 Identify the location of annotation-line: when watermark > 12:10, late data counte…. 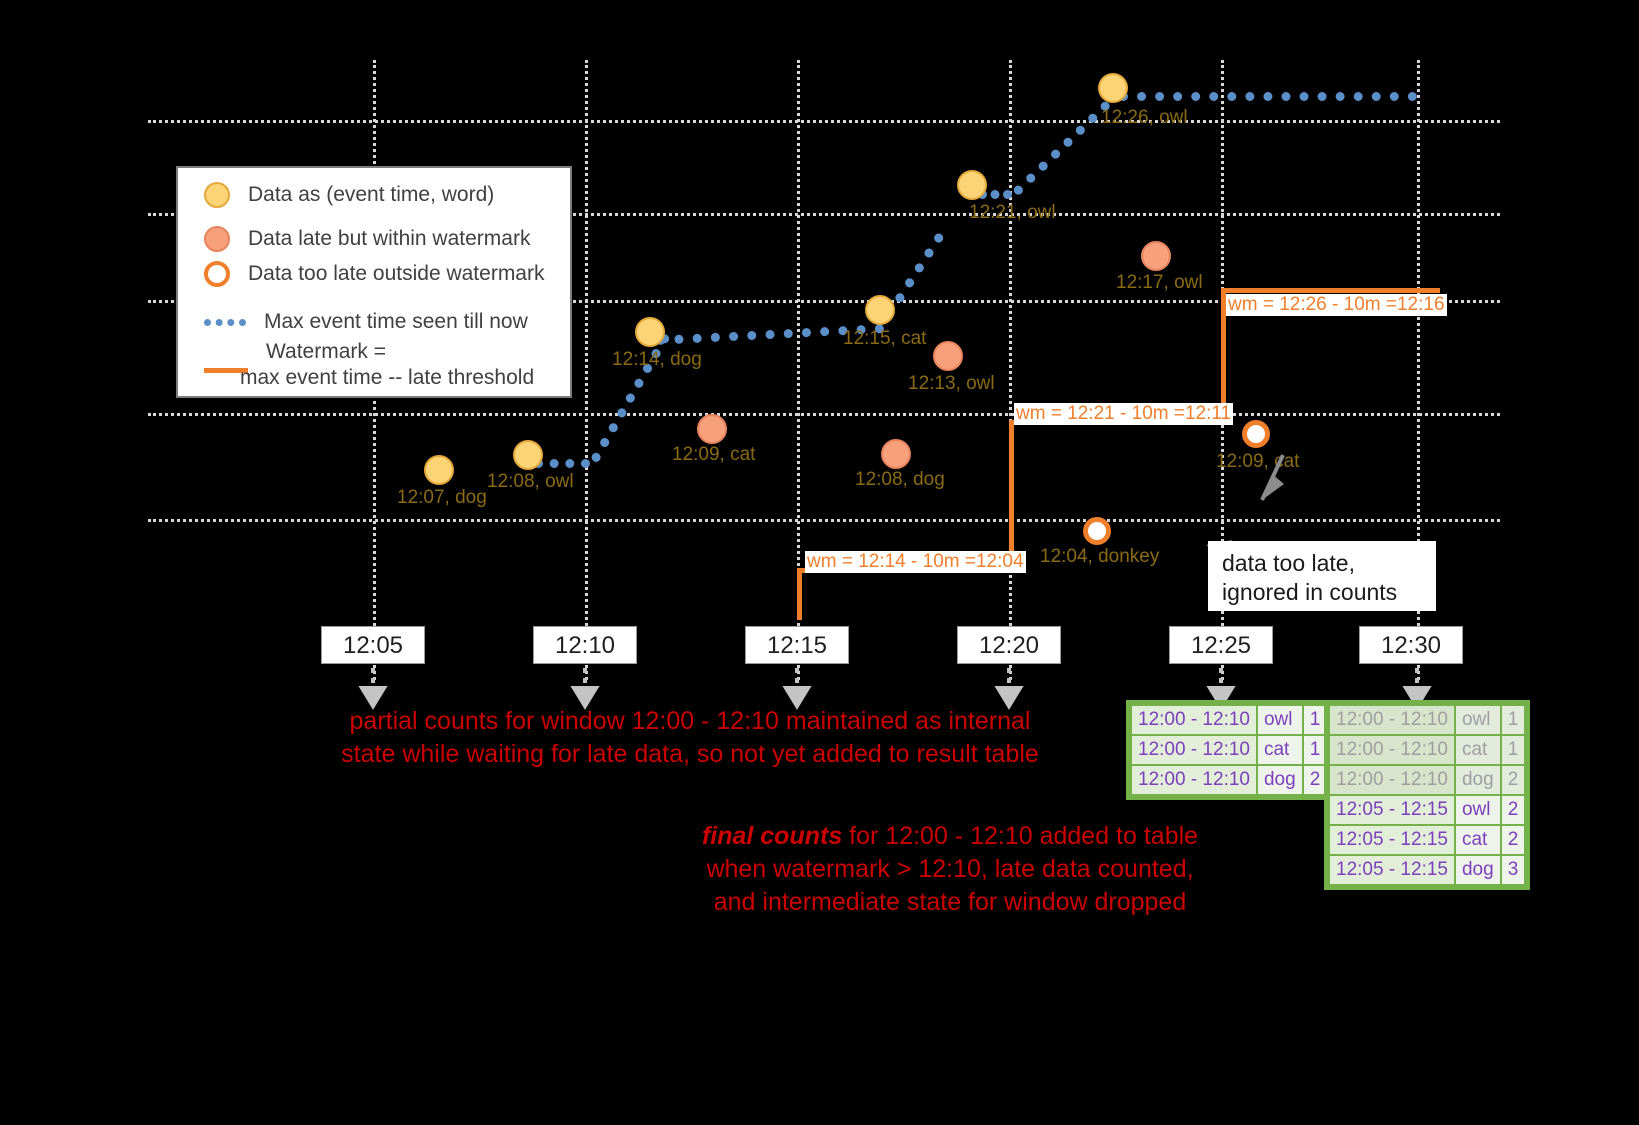
(950, 869).